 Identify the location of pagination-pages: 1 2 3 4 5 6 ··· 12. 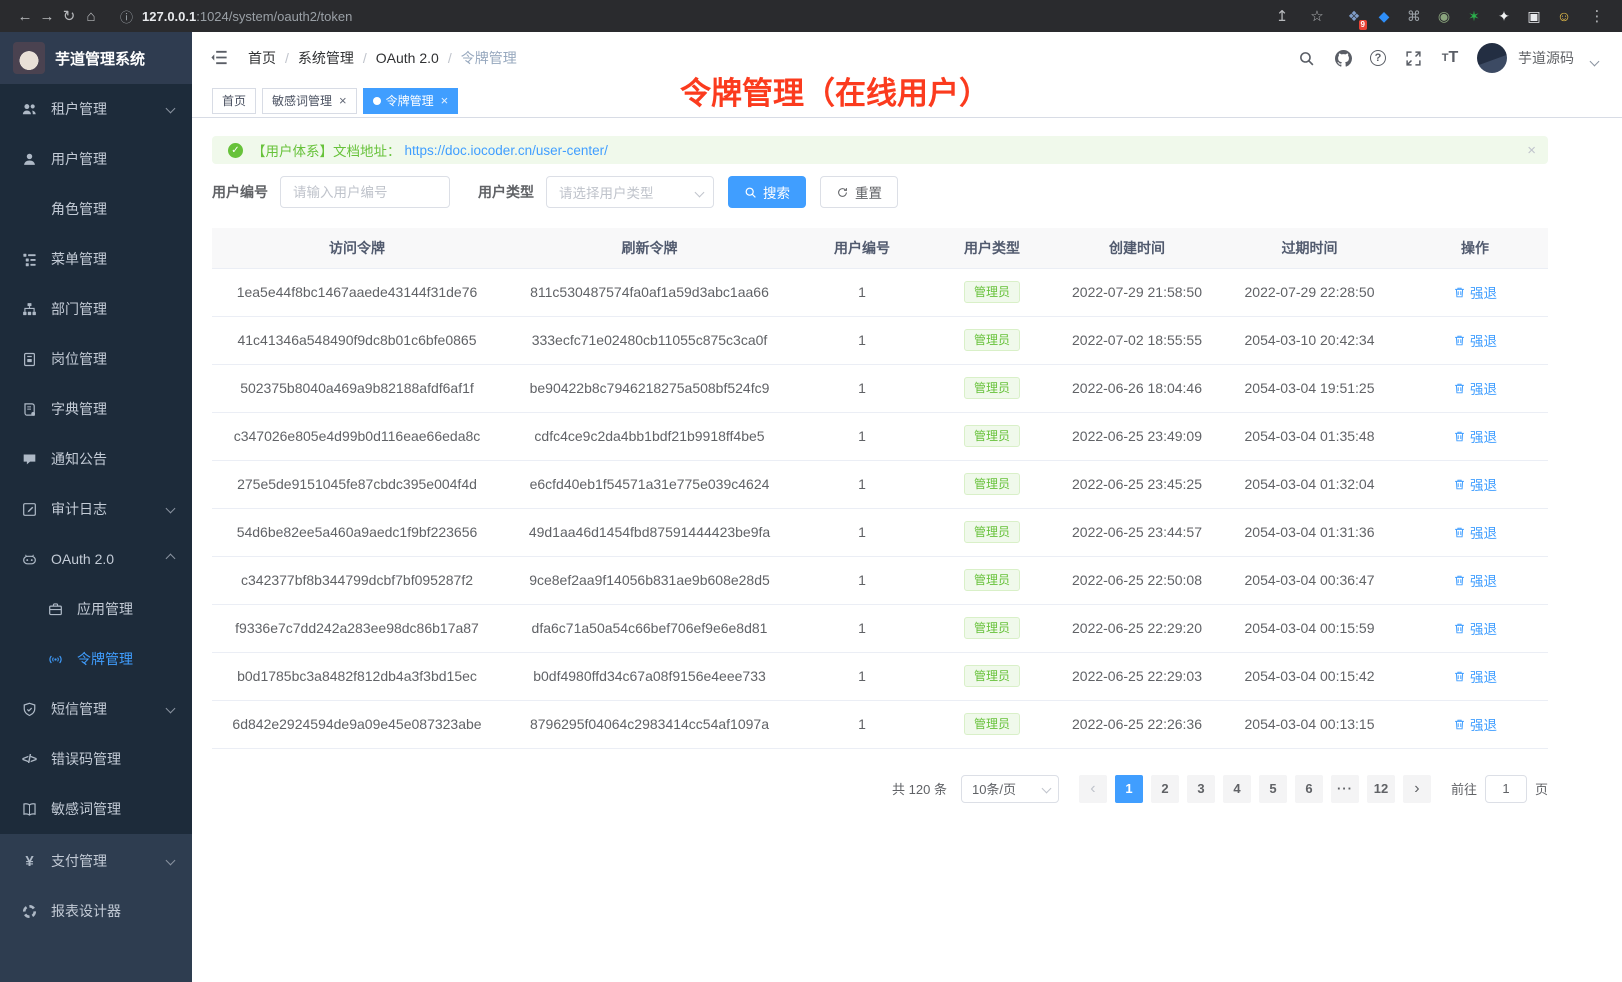
(1255, 788).